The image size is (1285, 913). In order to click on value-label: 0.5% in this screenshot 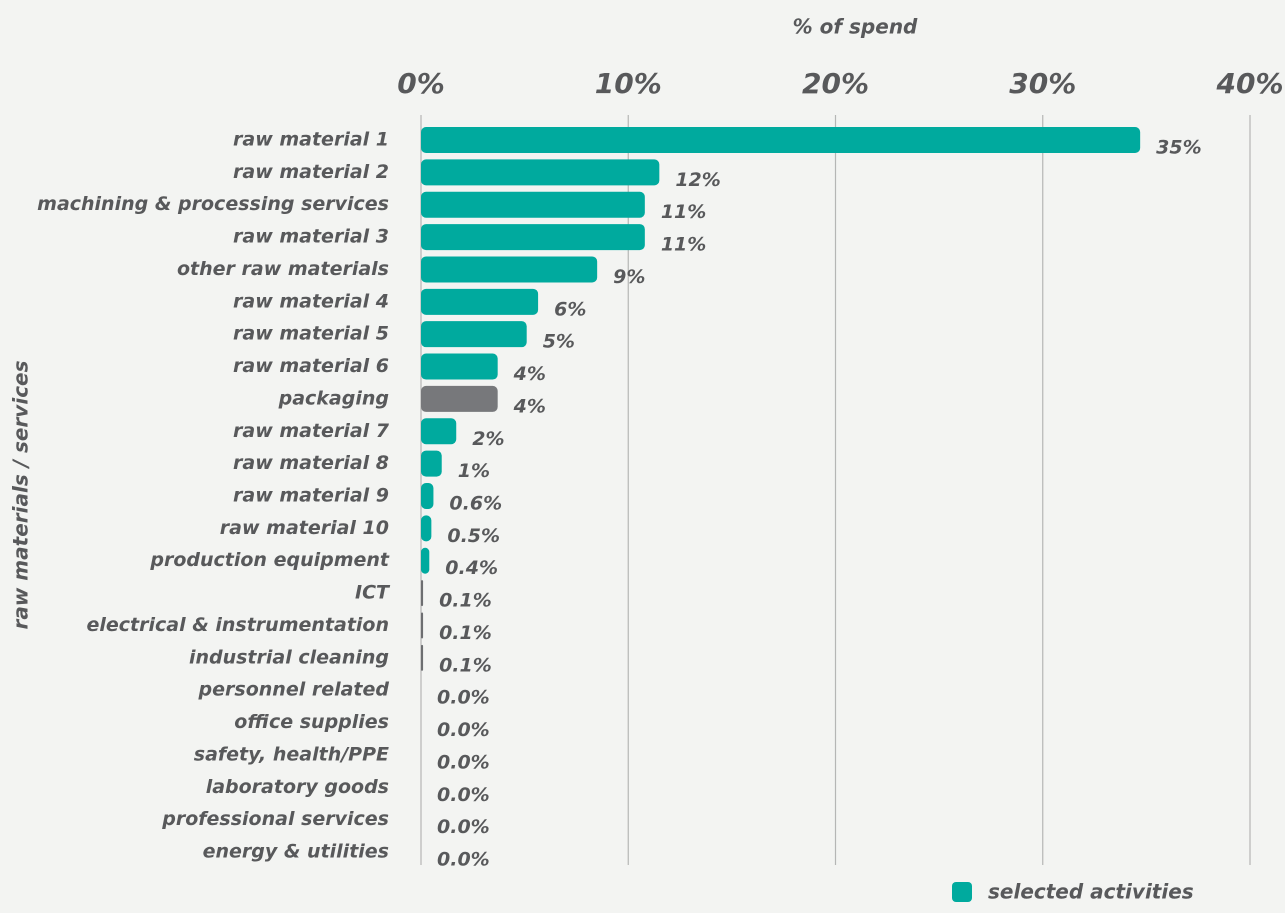, I will do `click(473, 536)`.